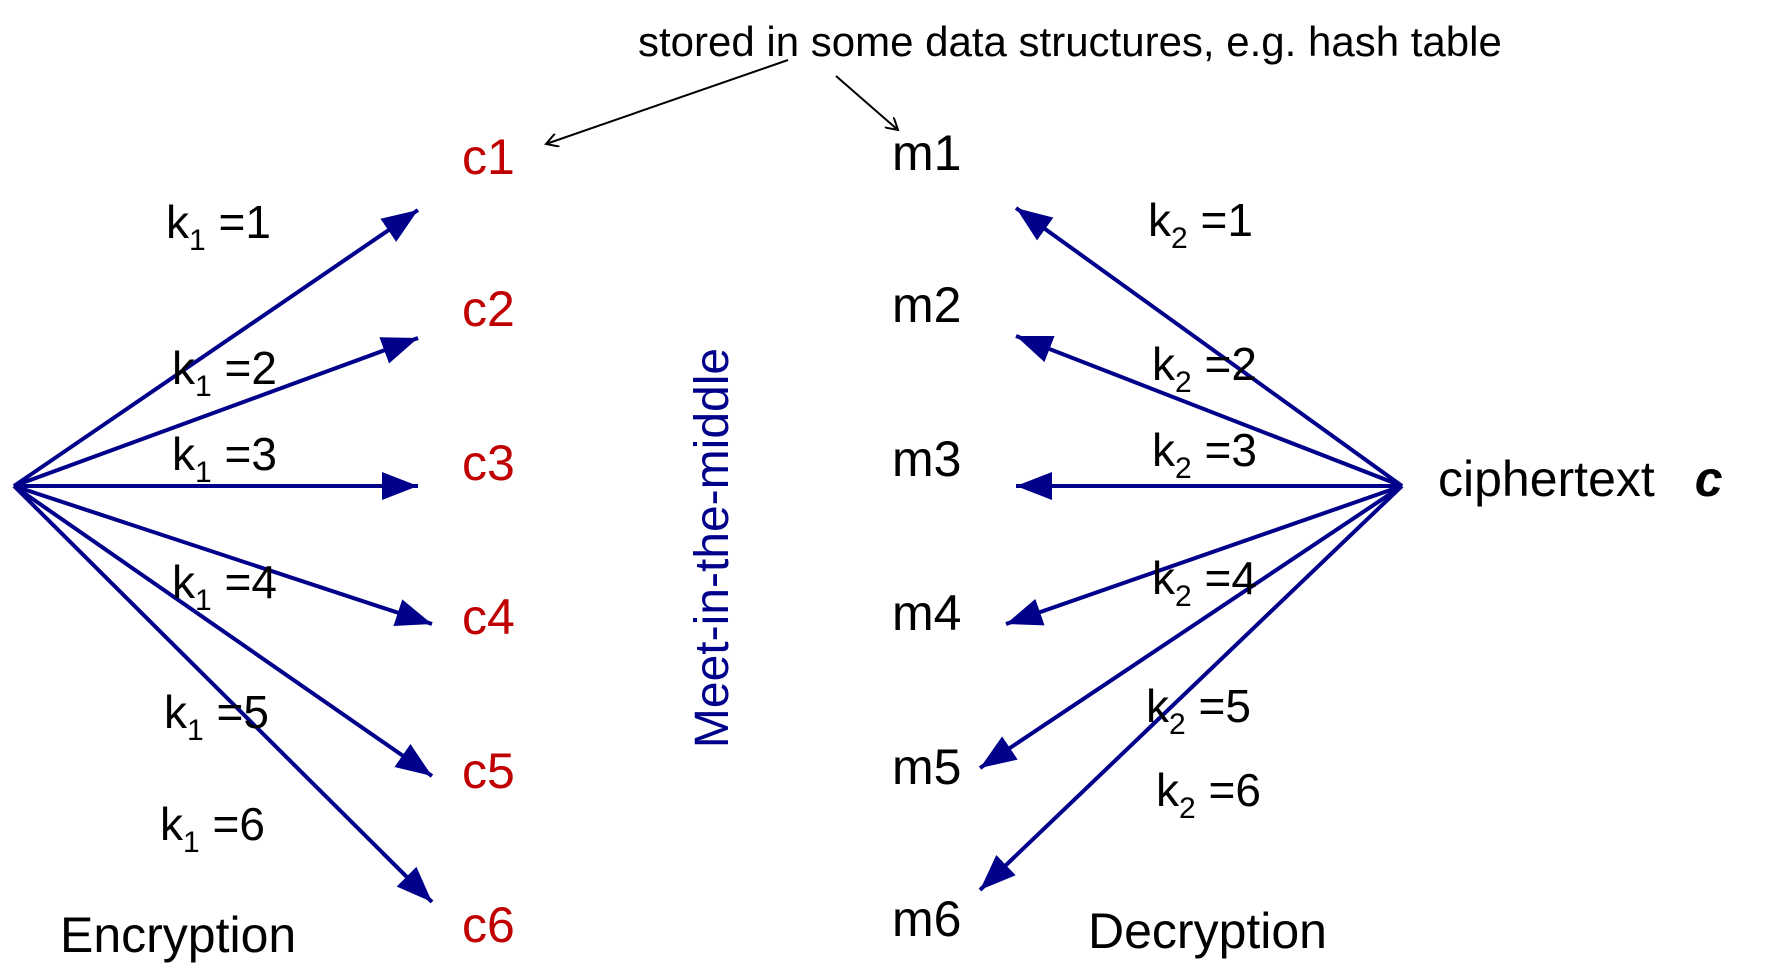 The height and width of the screenshot is (976, 1768). Describe the element at coordinates (1204, 454) in the screenshot. I see `k2-label-3: k2 =3` at that location.